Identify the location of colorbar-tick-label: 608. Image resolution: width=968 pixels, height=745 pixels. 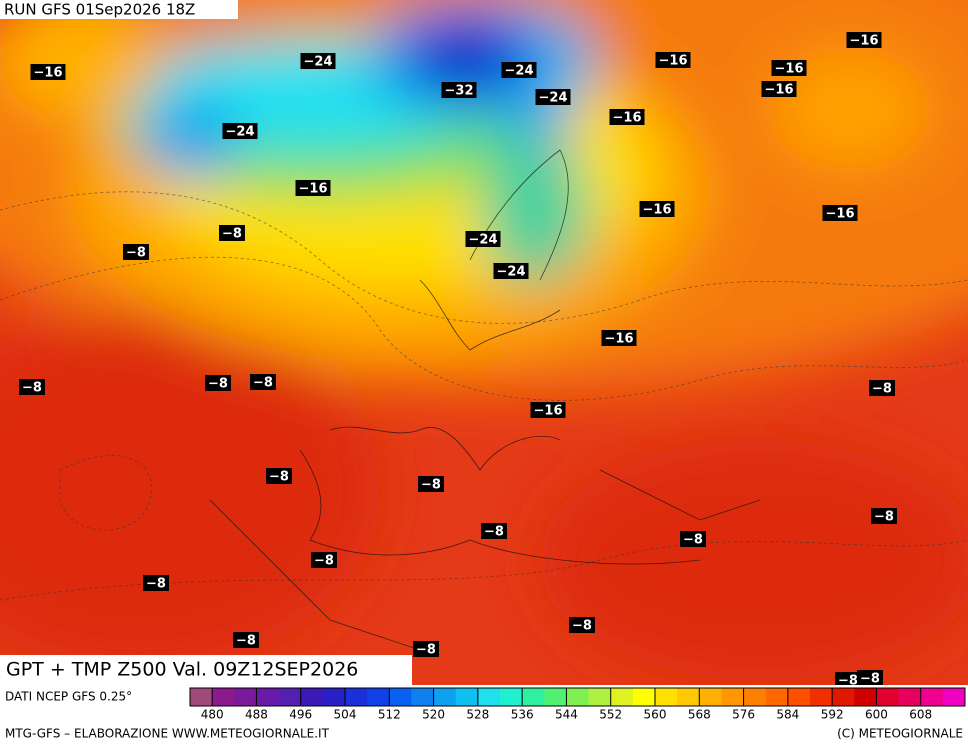
(920, 715).